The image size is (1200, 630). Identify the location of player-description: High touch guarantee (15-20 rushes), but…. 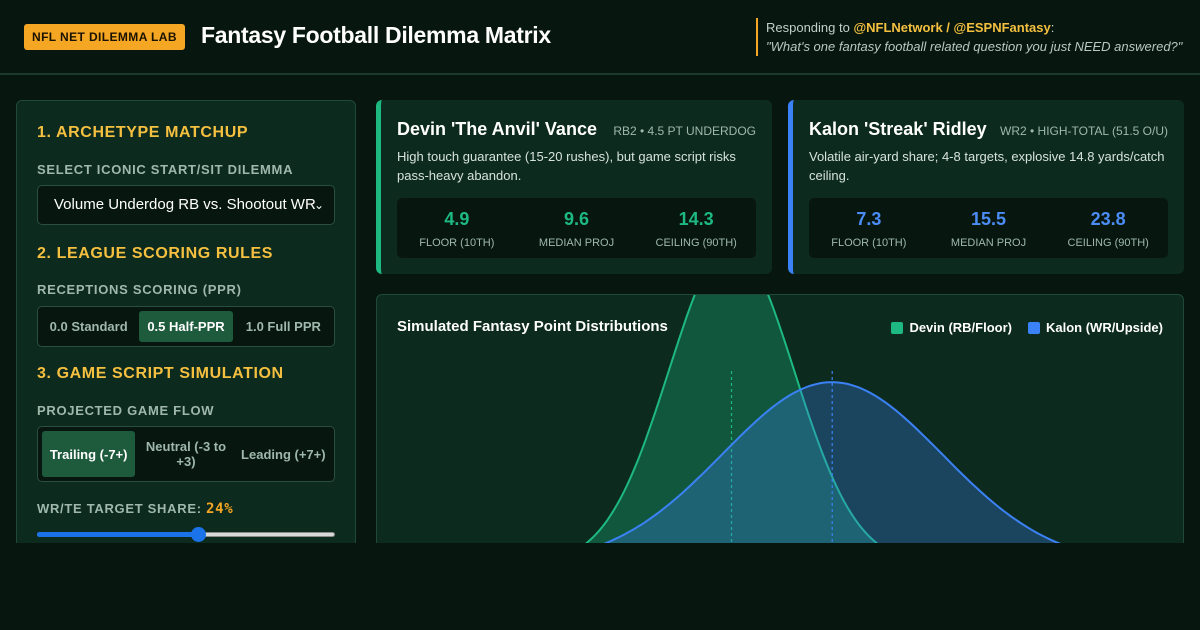
(566, 166).